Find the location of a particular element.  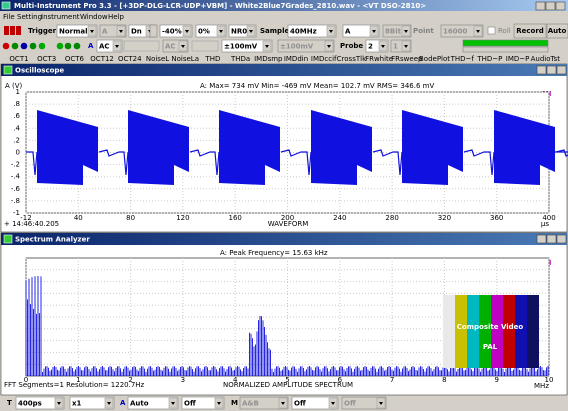

max-button is located at coordinates (551, 239).